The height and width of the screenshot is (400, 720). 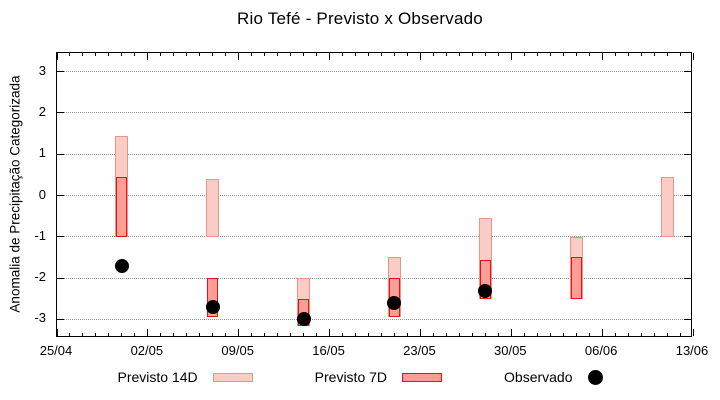 I want to click on legend: Previsto 14D Previsto 7D Observado, so click(x=360, y=377).